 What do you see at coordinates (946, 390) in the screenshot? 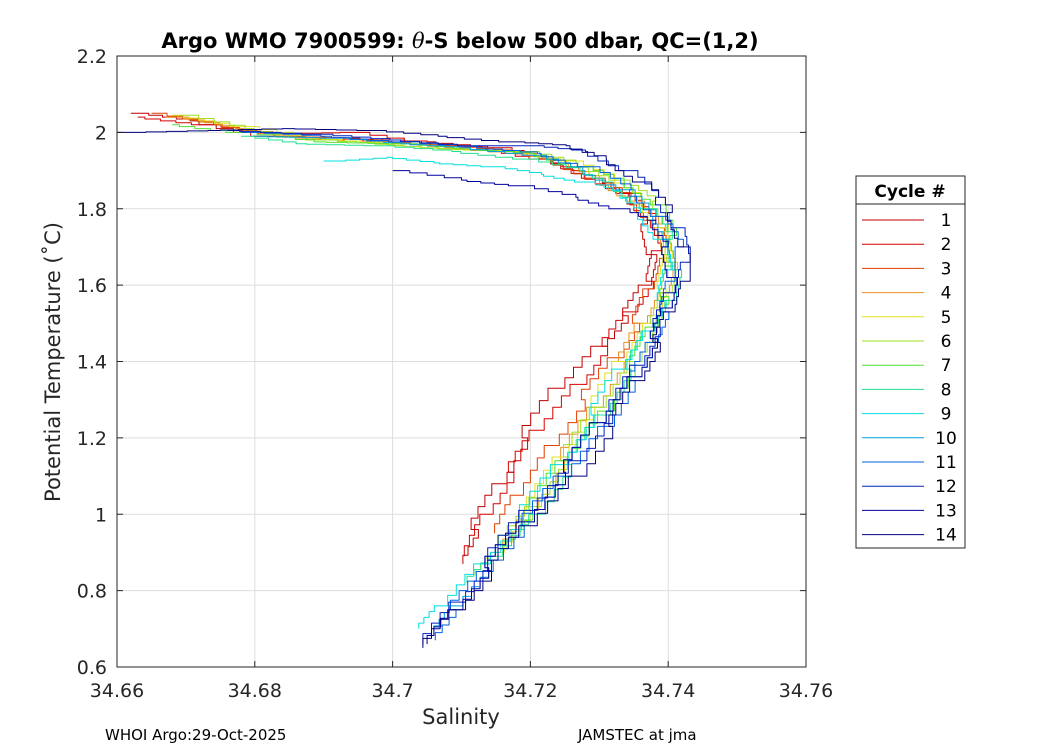
I see `legend-label: 8` at bounding box center [946, 390].